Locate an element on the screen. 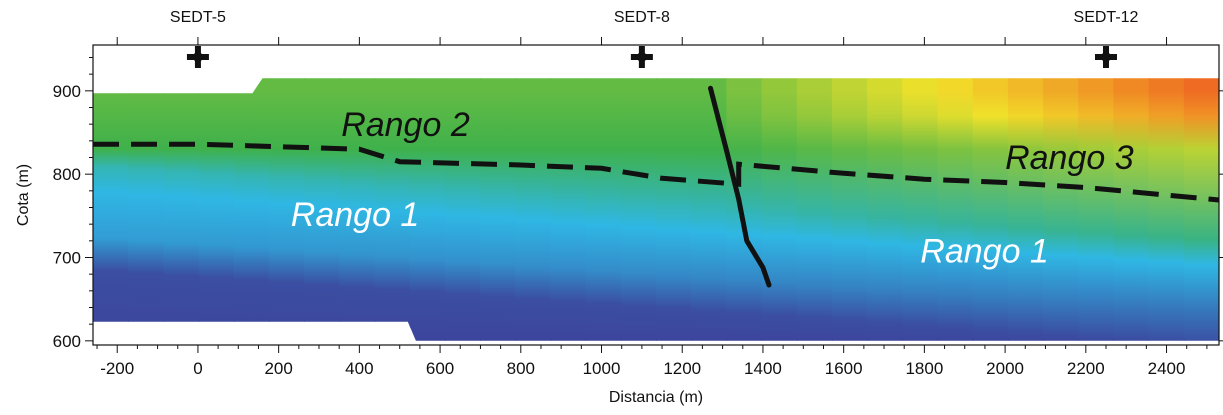 Image resolution: width=1223 pixels, height=415 pixels. y-tick-label: 600 is located at coordinates (67, 341).